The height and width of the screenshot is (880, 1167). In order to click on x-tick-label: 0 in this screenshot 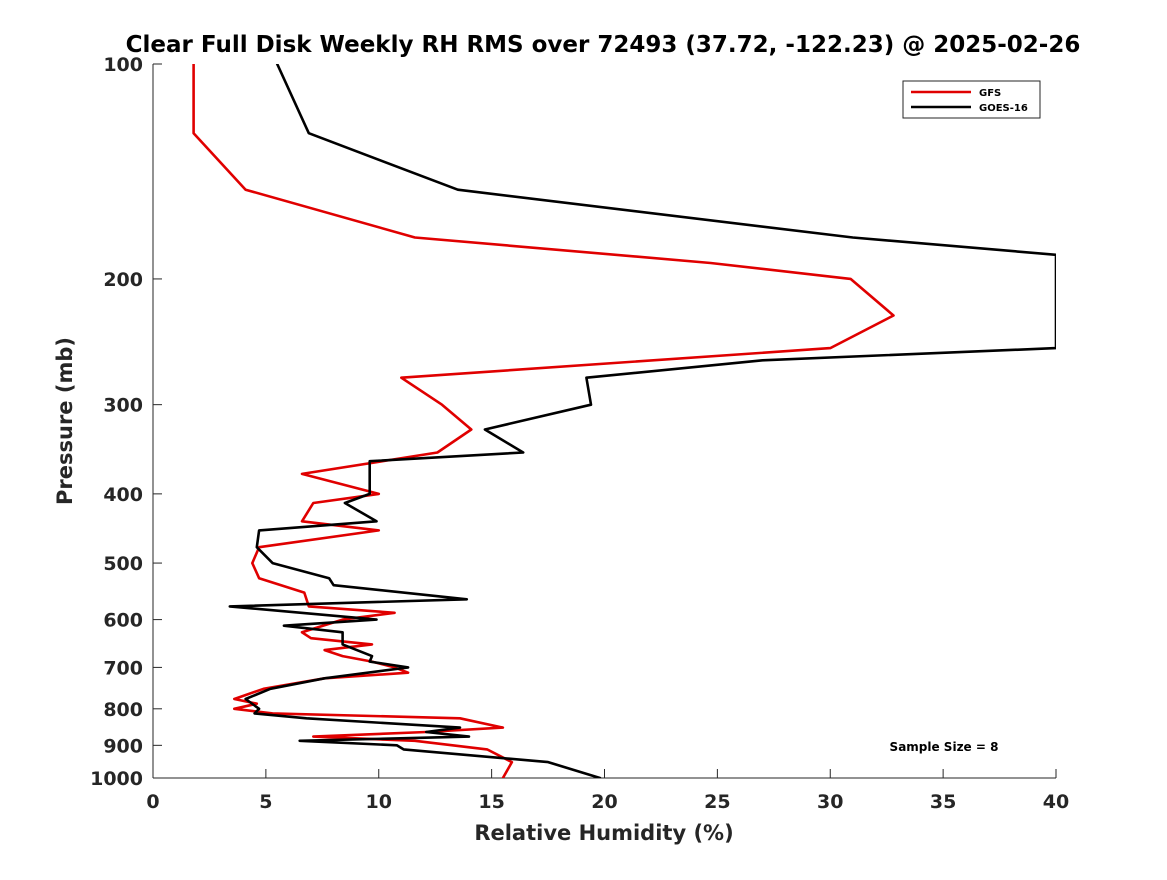, I will do `click(152, 802)`.